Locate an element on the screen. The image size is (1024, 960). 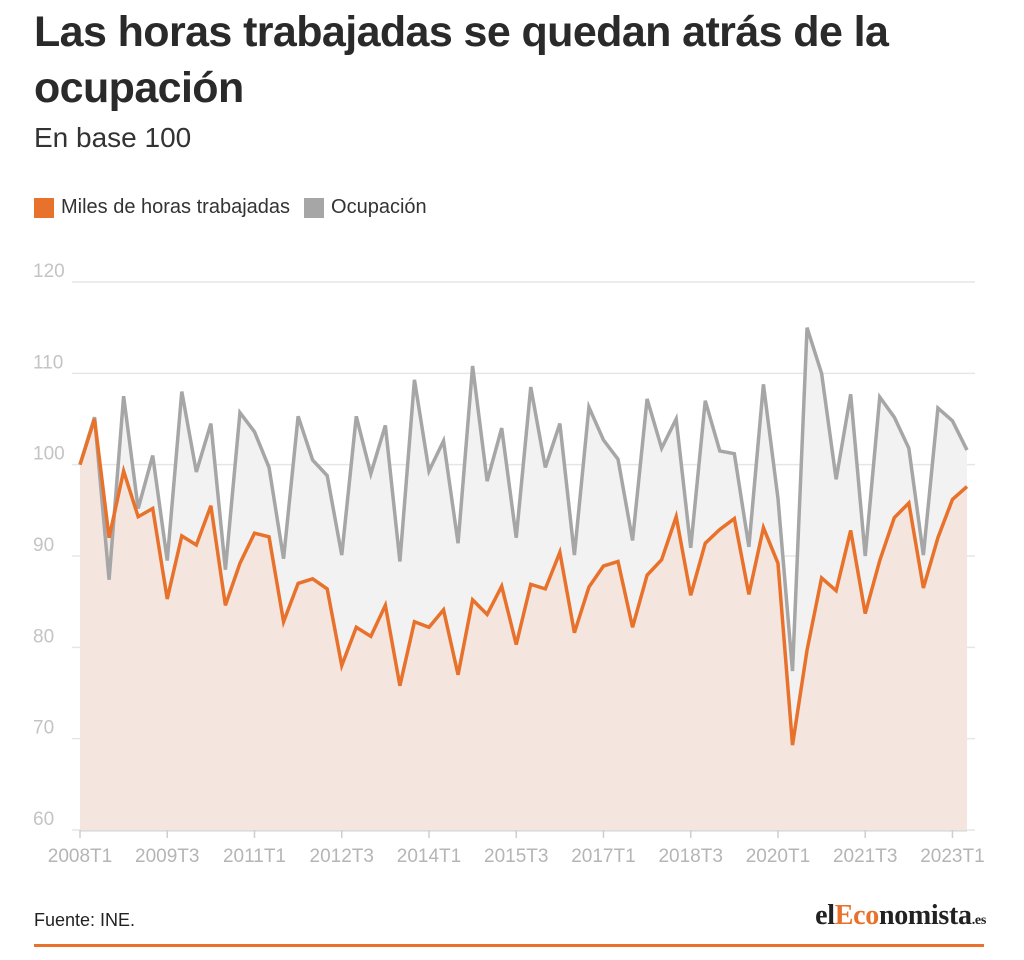
legend: Miles de horas trabajadas Ocupación is located at coordinates (237, 207).